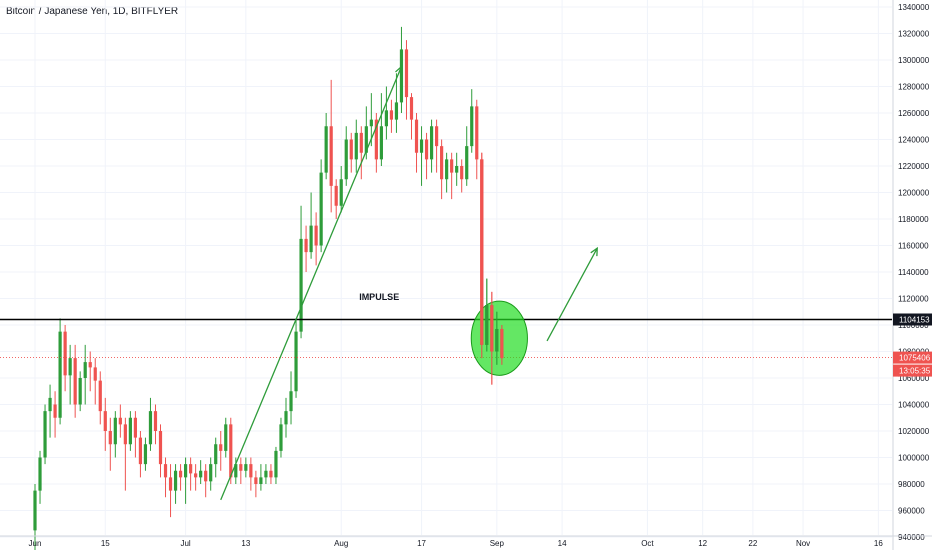 Image resolution: width=932 pixels, height=550 pixels. Describe the element at coordinates (647, 543) in the screenshot. I see `x-tick-label: Oct` at that location.